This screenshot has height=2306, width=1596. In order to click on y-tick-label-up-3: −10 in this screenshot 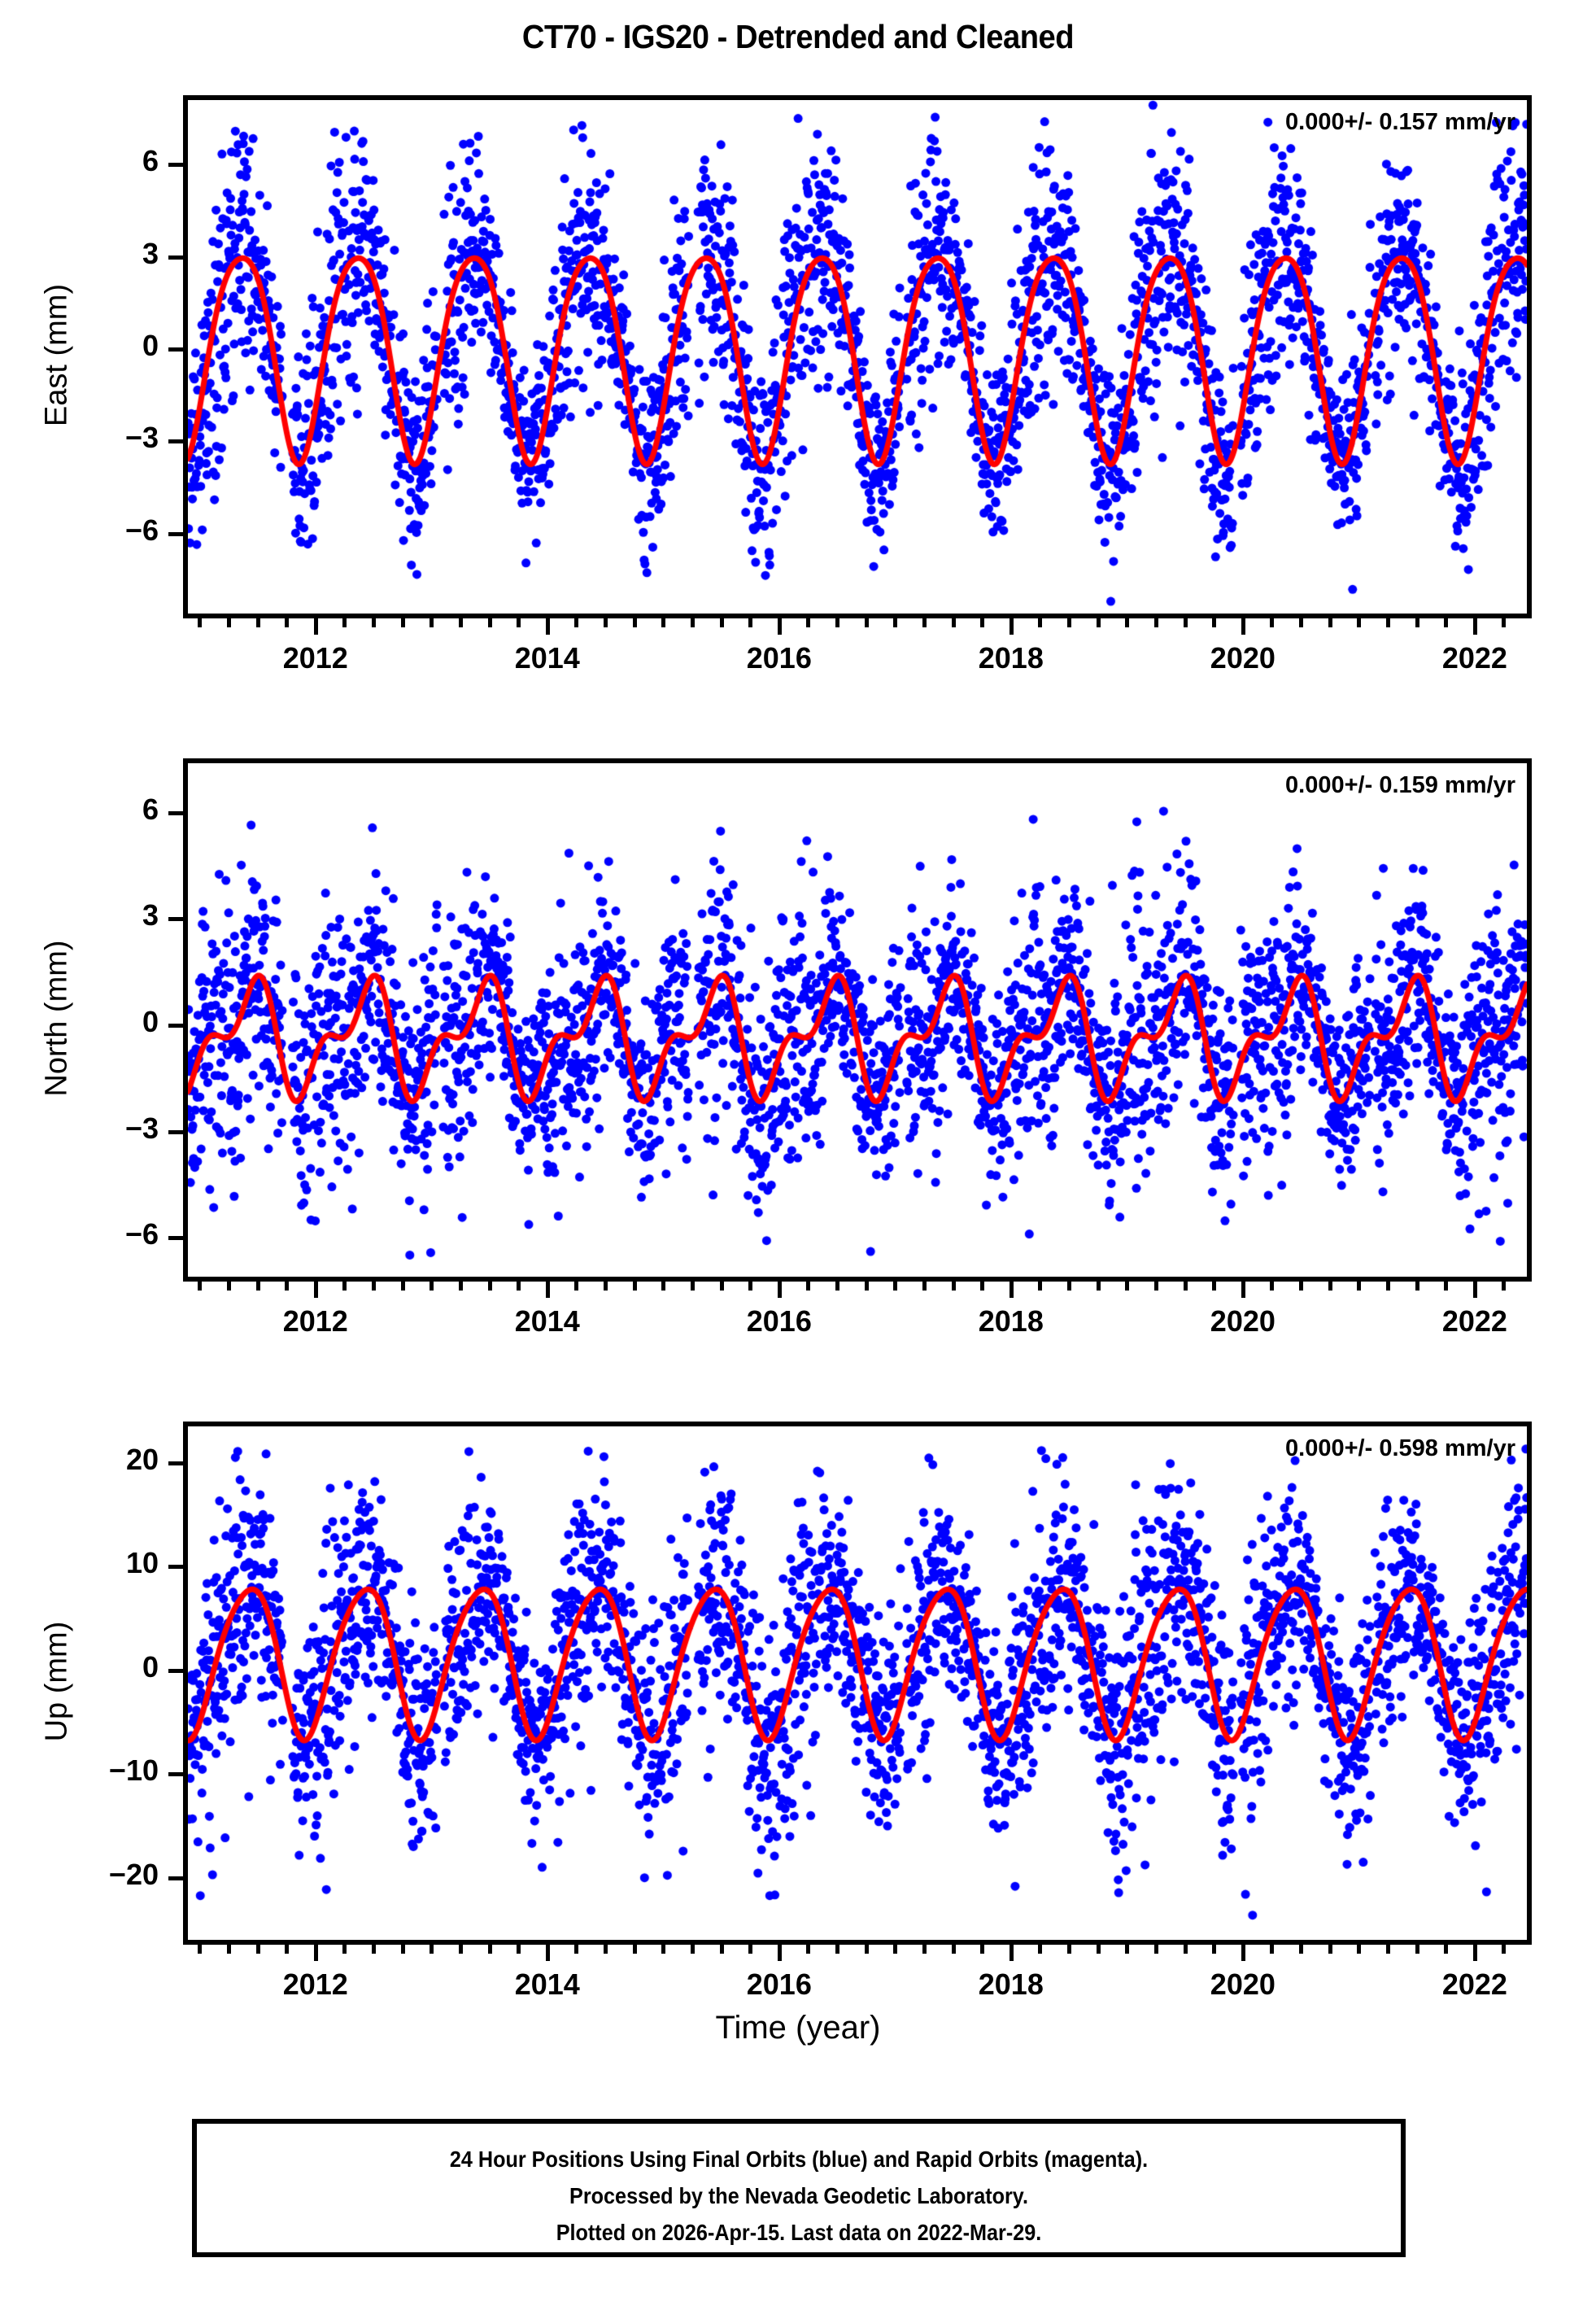, I will do `click(133, 1771)`.